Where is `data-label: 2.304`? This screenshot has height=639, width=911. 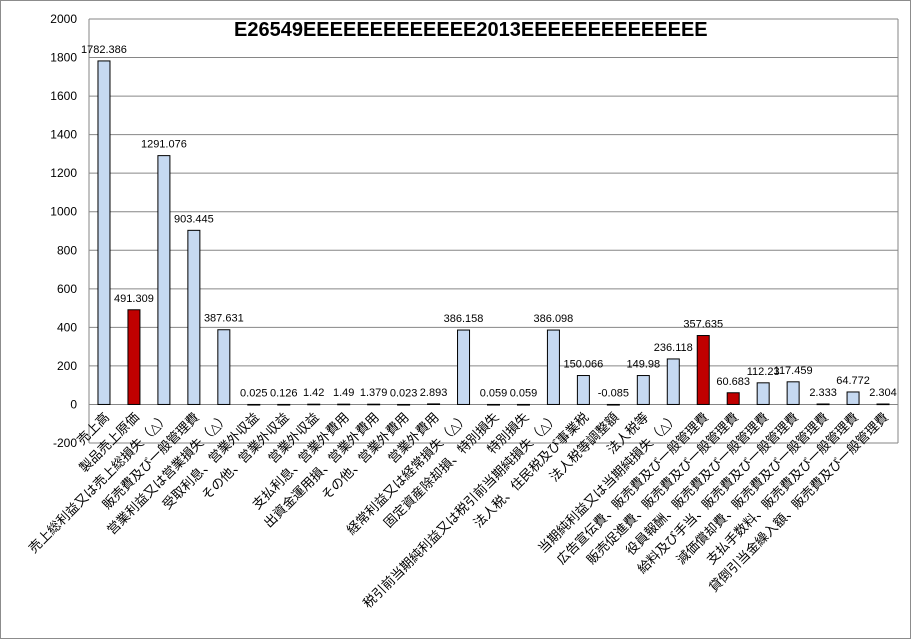 data-label: 2.304 is located at coordinates (883, 393).